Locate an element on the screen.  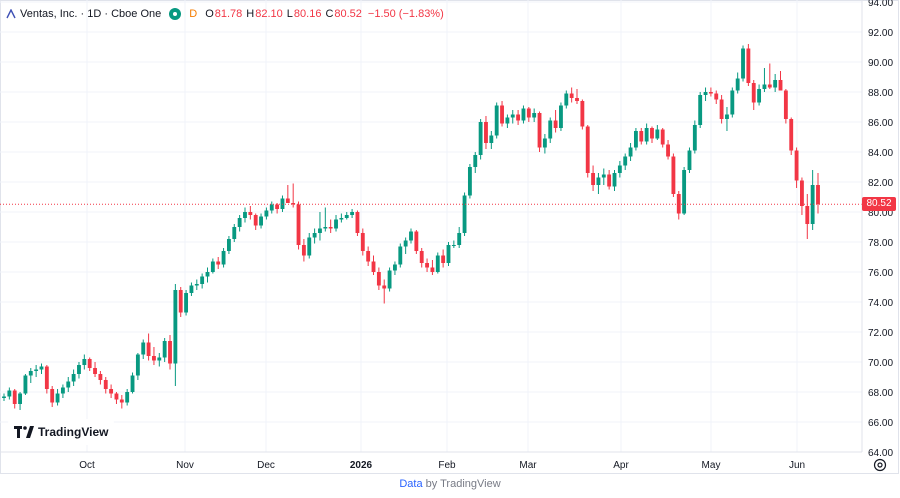
y-tick-label: 66.00 is located at coordinates (880, 423).